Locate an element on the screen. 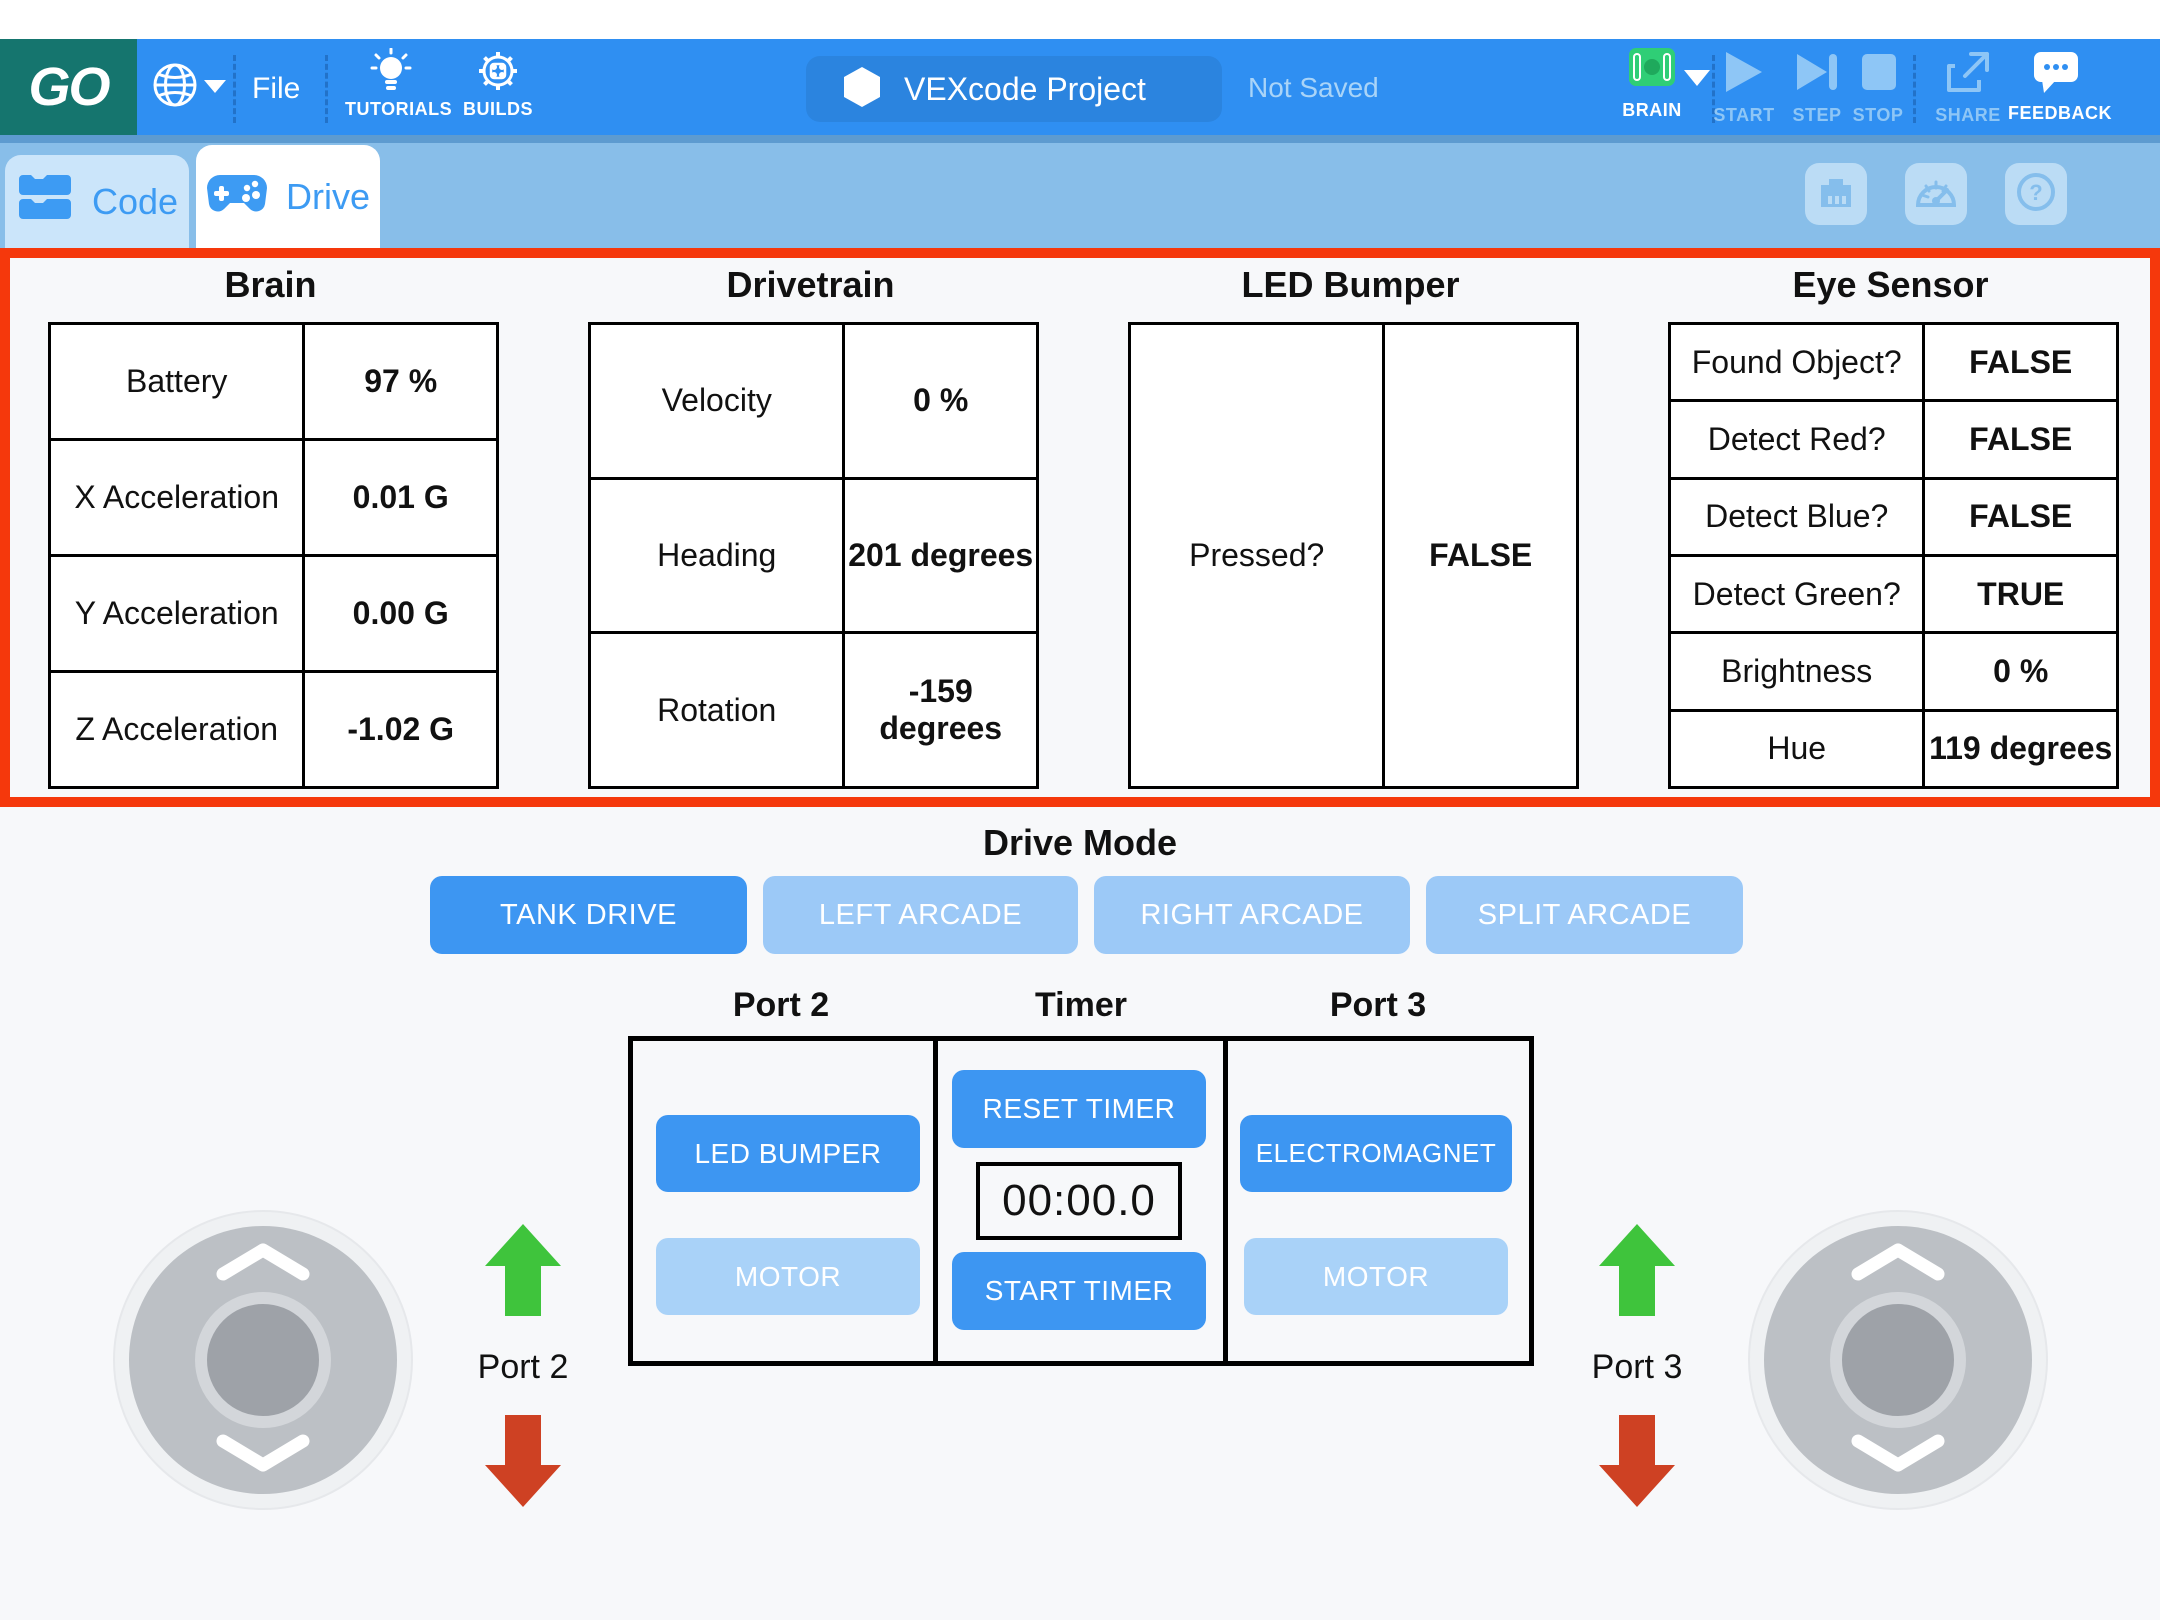 This screenshot has width=2160, height=1620. port2-column-label: Port 2 is located at coordinates (781, 1005).